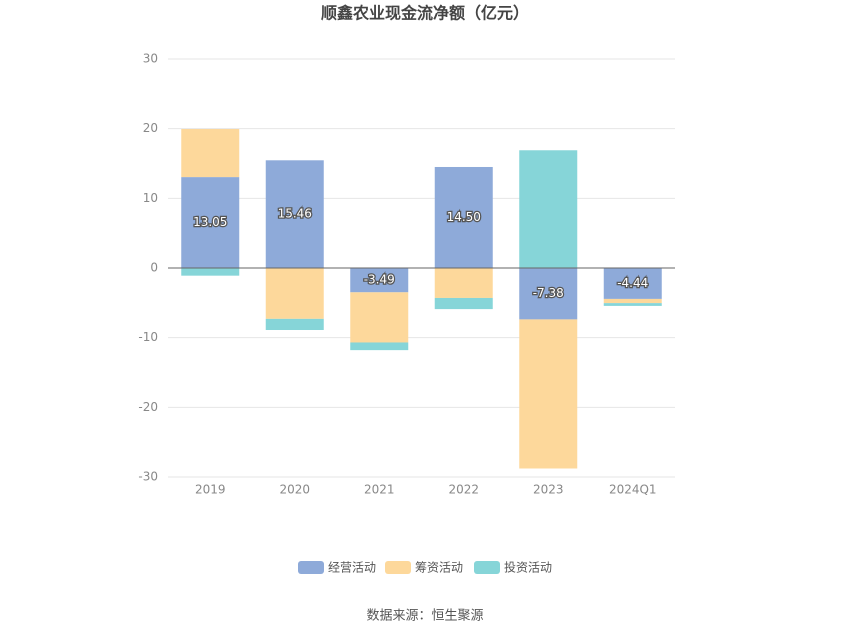 The image size is (850, 641). What do you see at coordinates (439, 568) in the screenshot?
I see `legend-label: 筹资活动` at bounding box center [439, 568].